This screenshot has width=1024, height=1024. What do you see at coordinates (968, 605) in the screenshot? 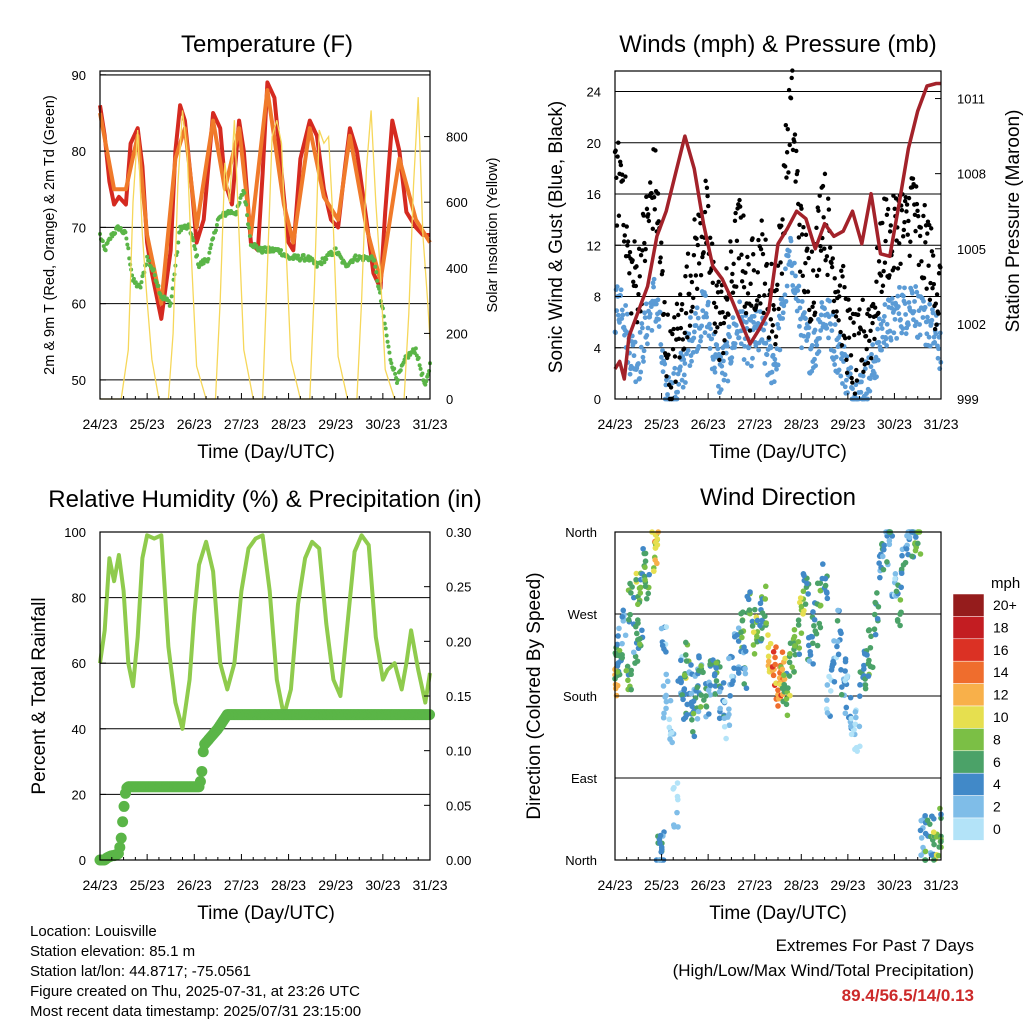
I see `legend-swatch` at bounding box center [968, 605].